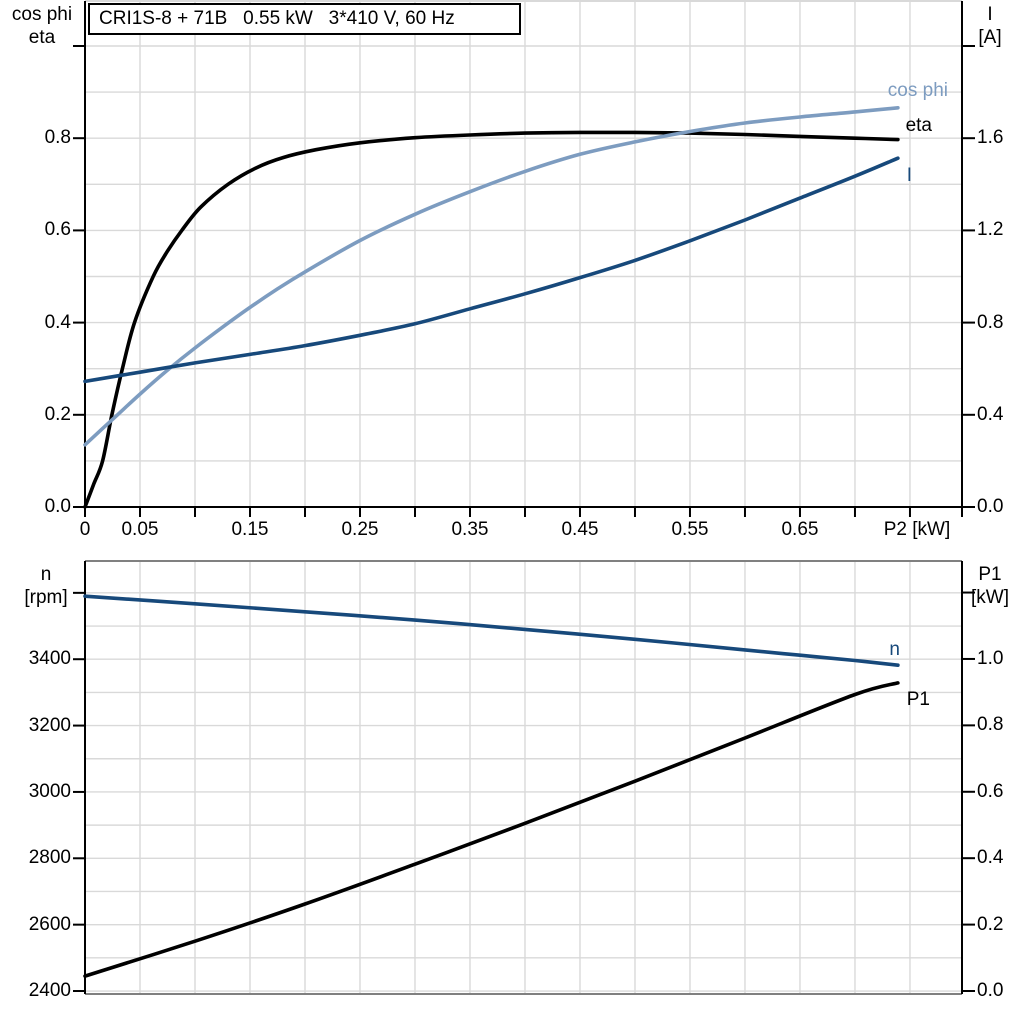  I want to click on bottom-left-axis-label: n [rpm], so click(46, 586).